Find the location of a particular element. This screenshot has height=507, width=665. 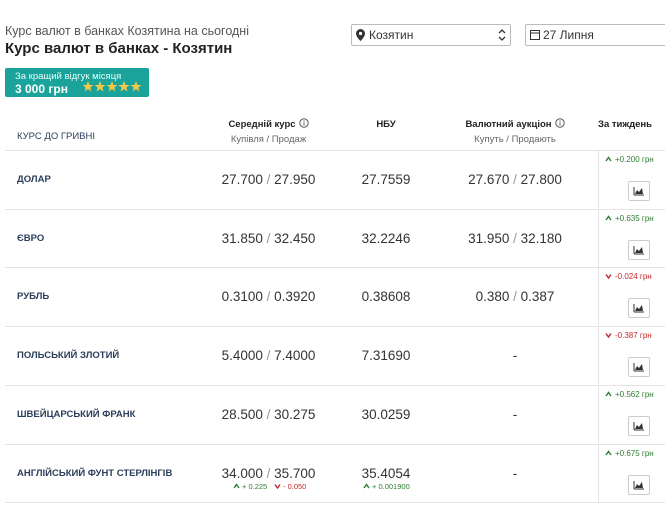

week-change: +0.200 грн is located at coordinates (629, 159).